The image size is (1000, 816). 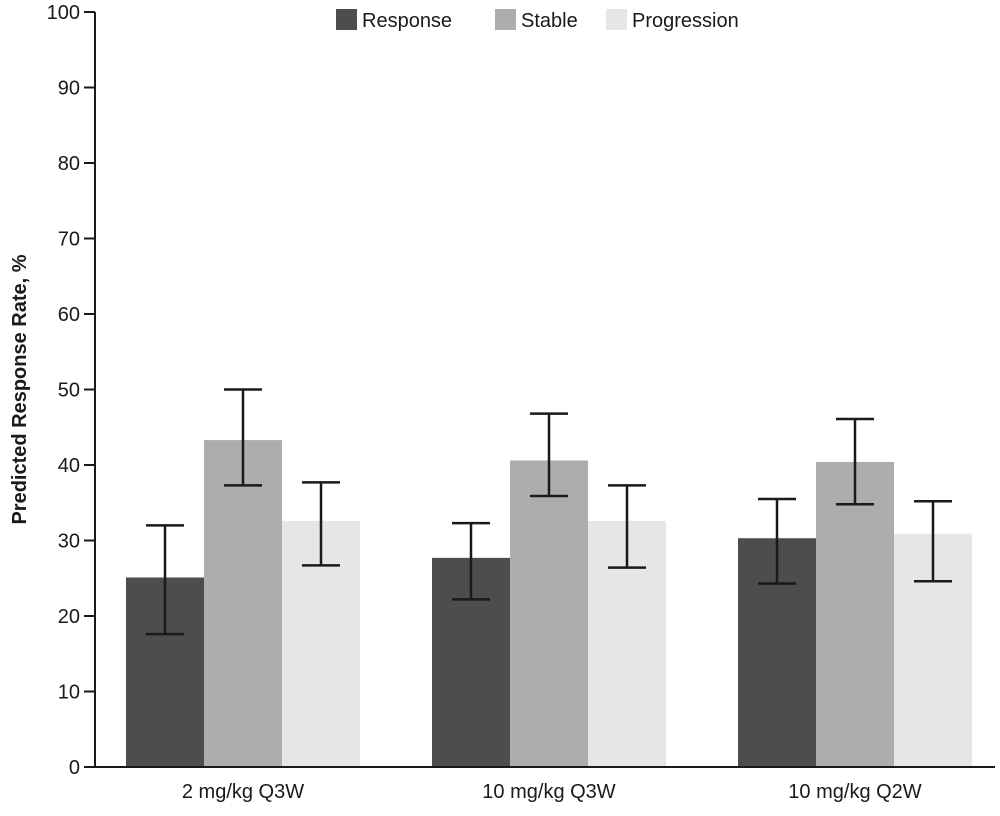 I want to click on y-tick-label: 80, so click(x=69, y=164).